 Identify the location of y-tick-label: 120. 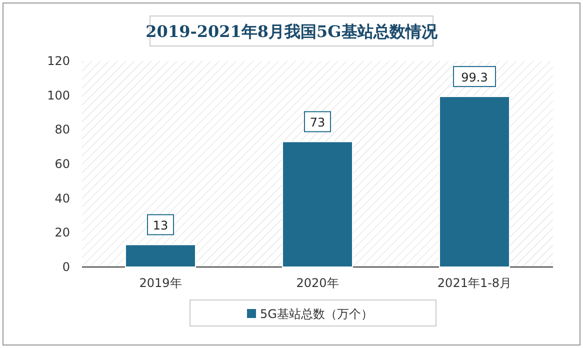
(58, 61).